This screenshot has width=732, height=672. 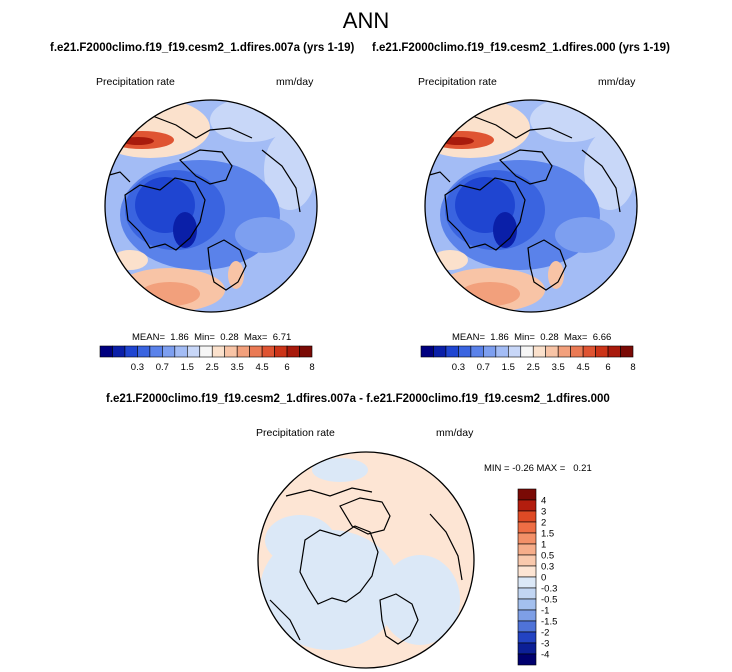 I want to click on diff-colorbar-tick-label: 0, so click(x=543, y=578).